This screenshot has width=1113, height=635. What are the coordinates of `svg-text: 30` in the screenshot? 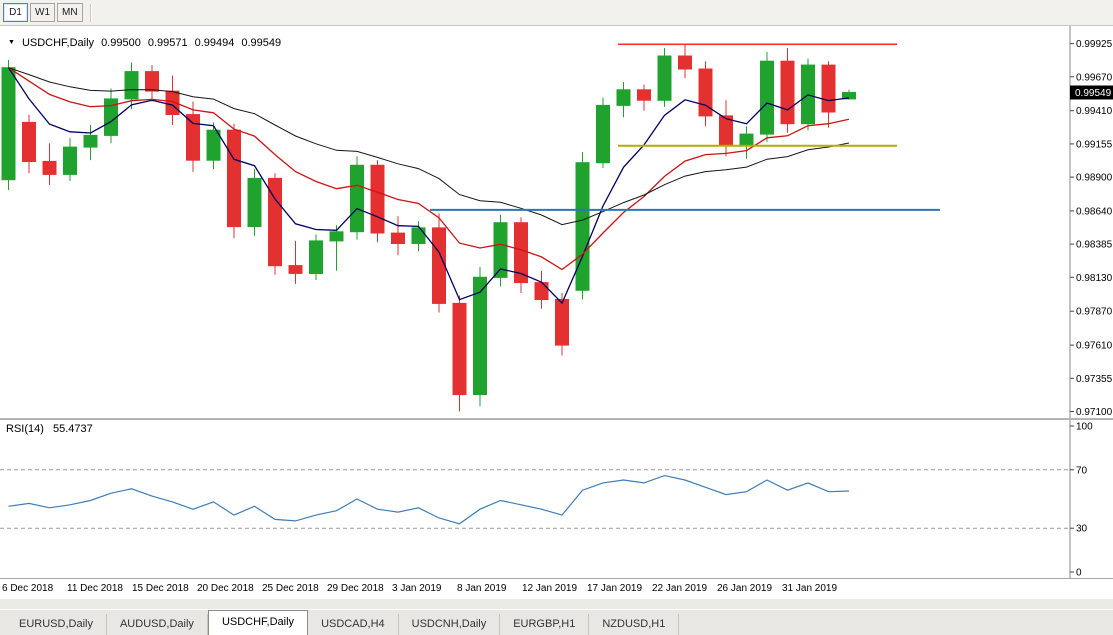 It's located at (1082, 529).